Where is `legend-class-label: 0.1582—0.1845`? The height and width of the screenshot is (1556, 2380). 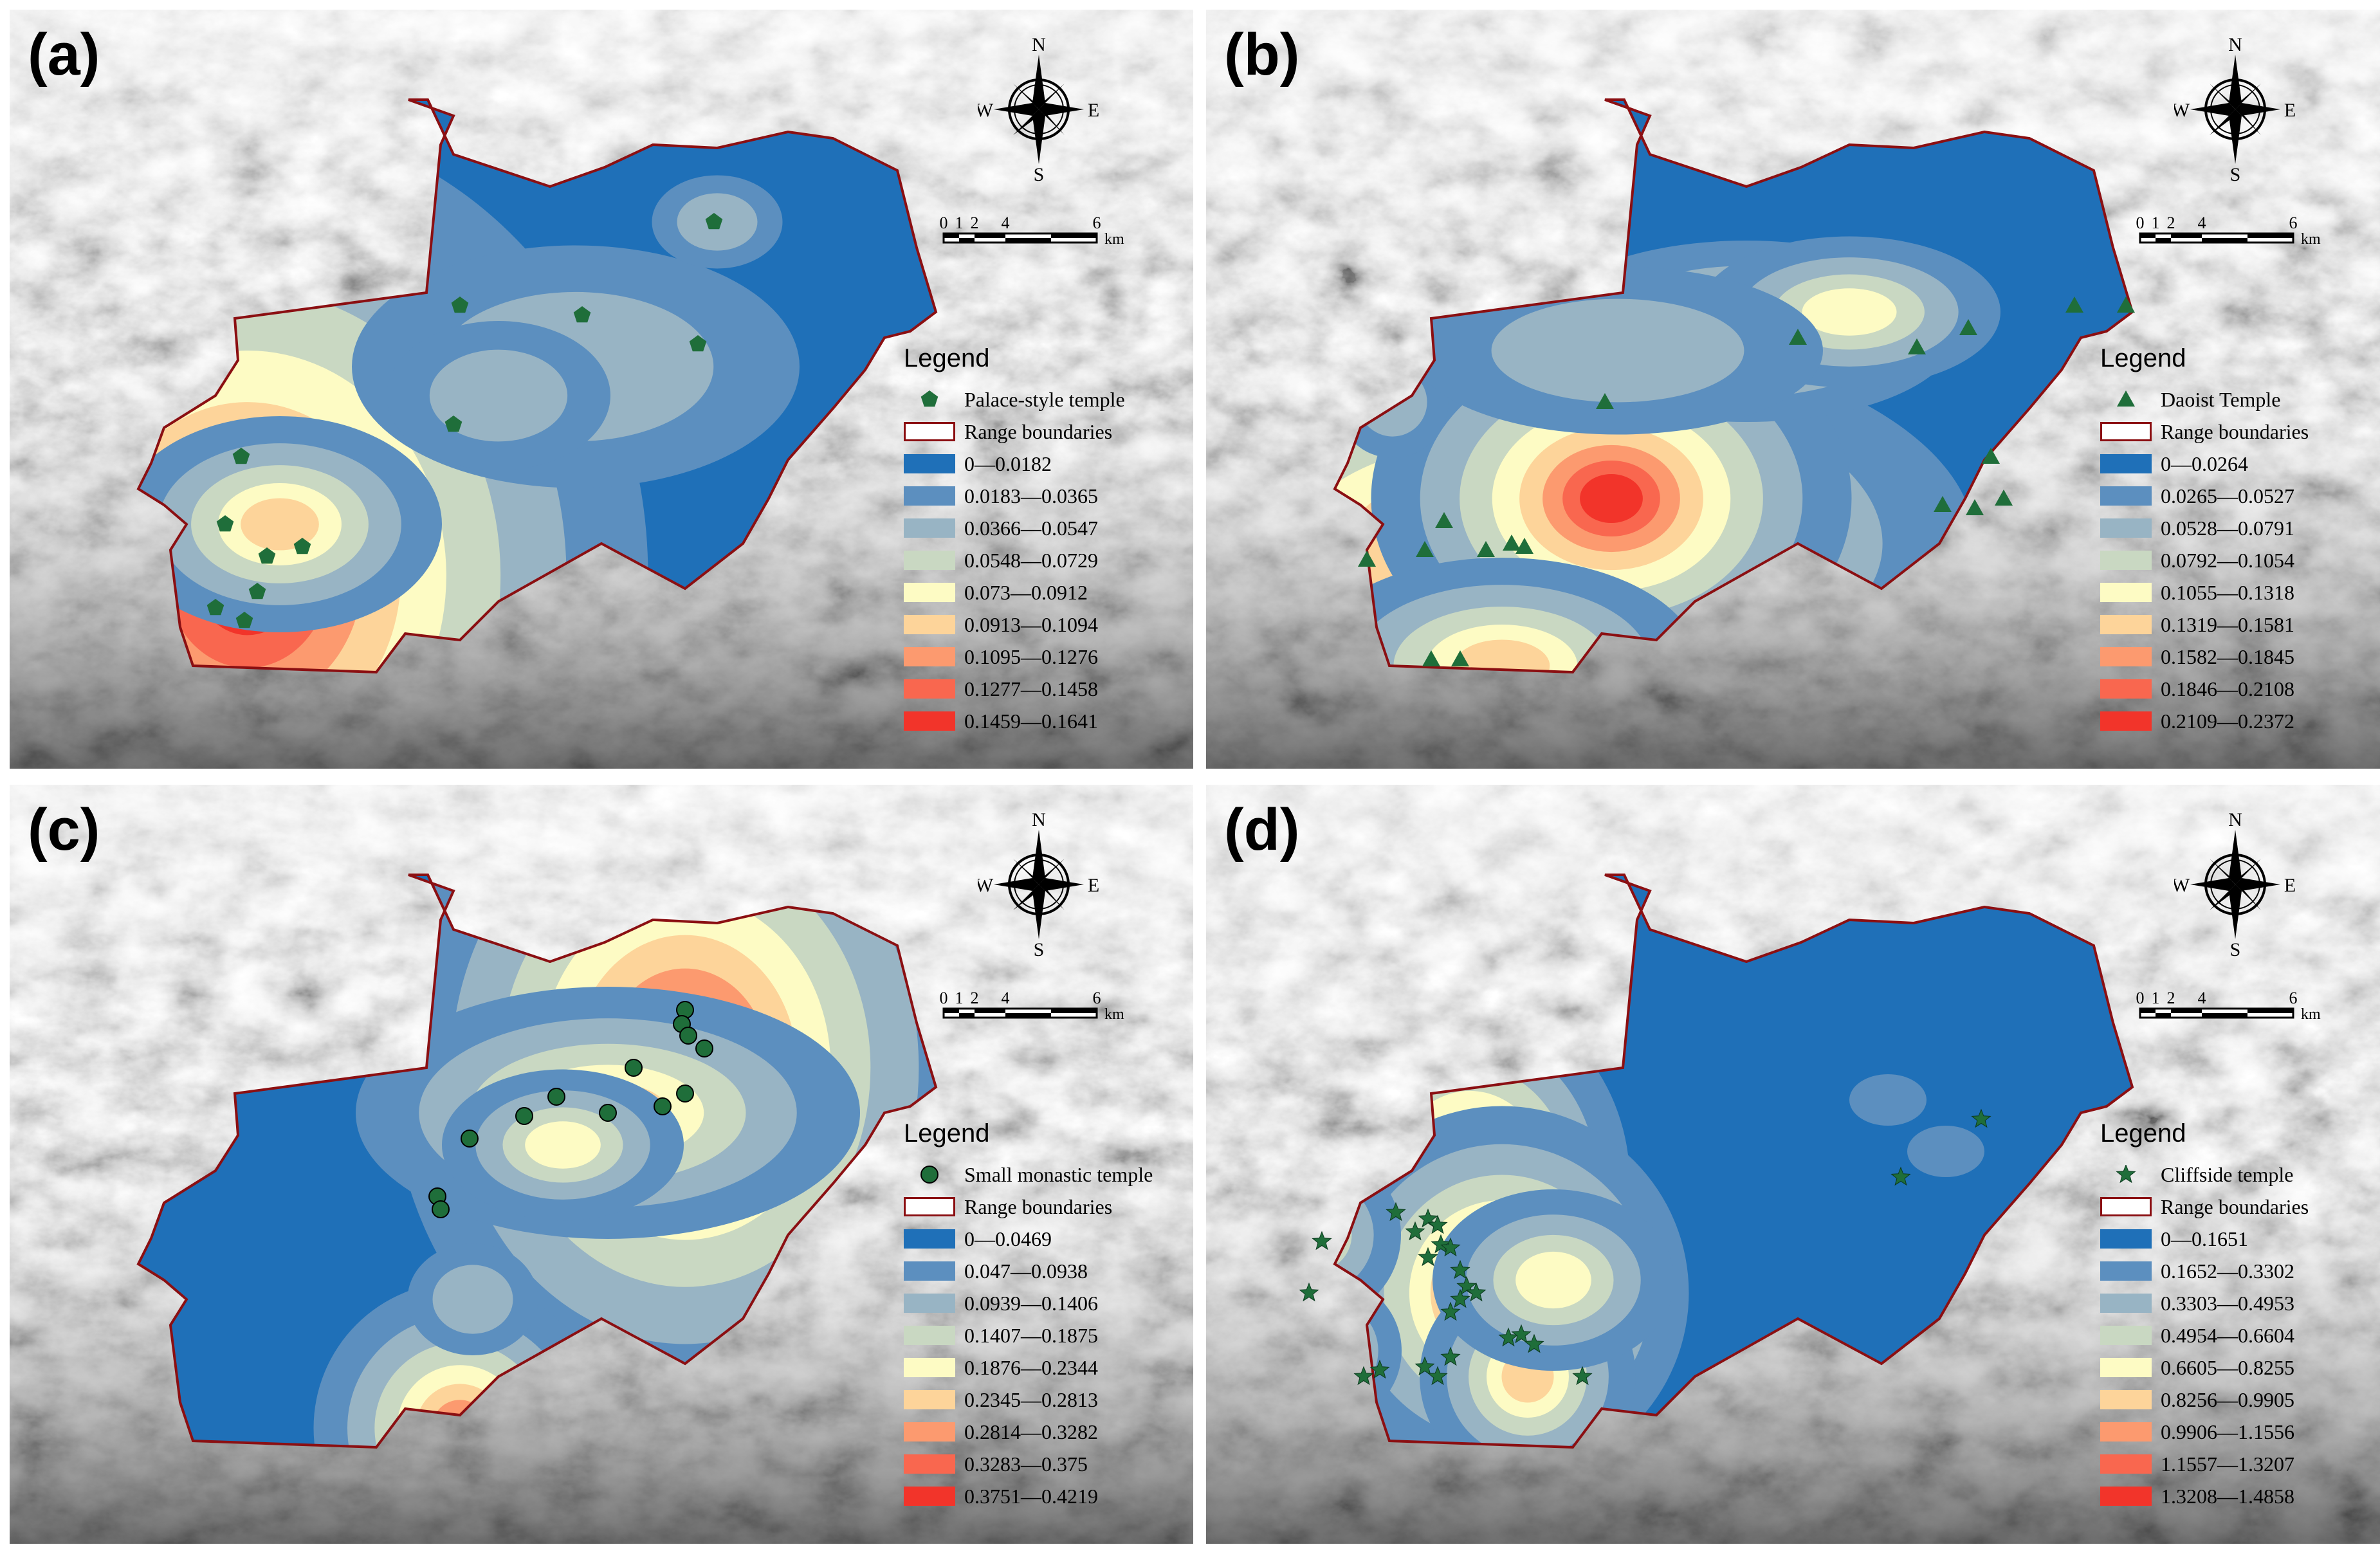
legend-class-label: 0.1582—0.1845 is located at coordinates (2227, 656).